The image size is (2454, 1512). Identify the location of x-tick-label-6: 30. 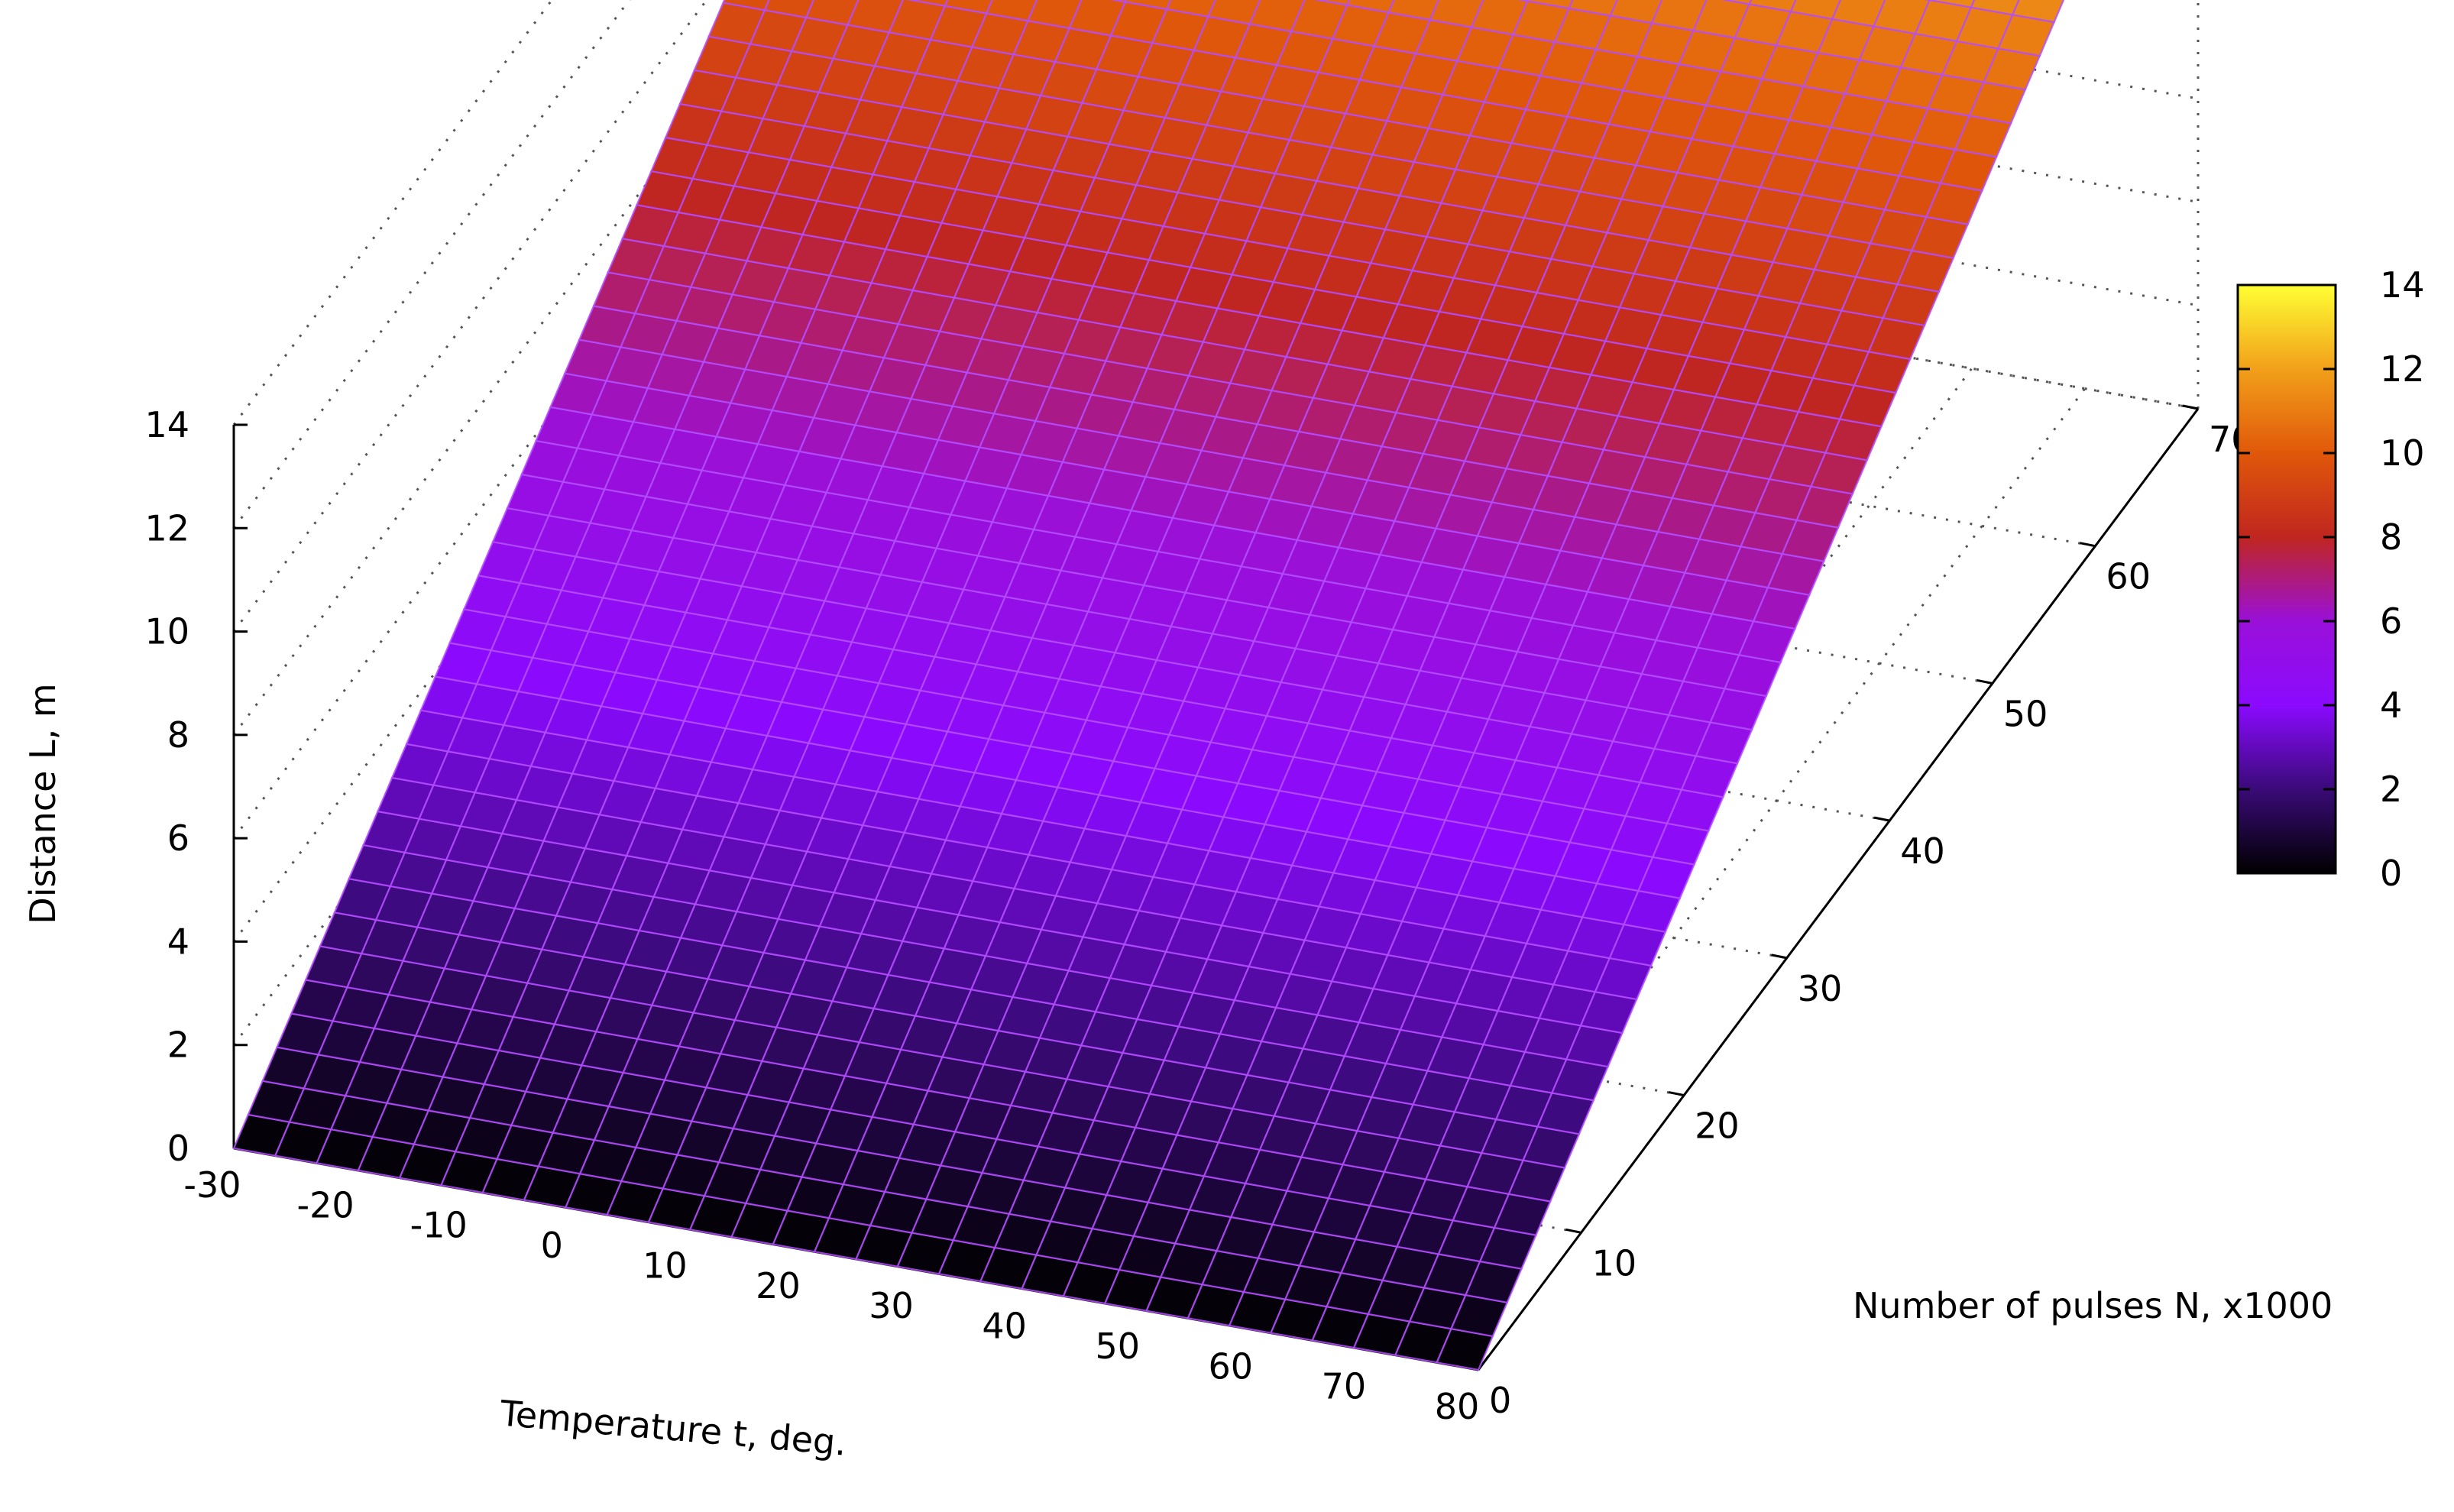
(891, 1306).